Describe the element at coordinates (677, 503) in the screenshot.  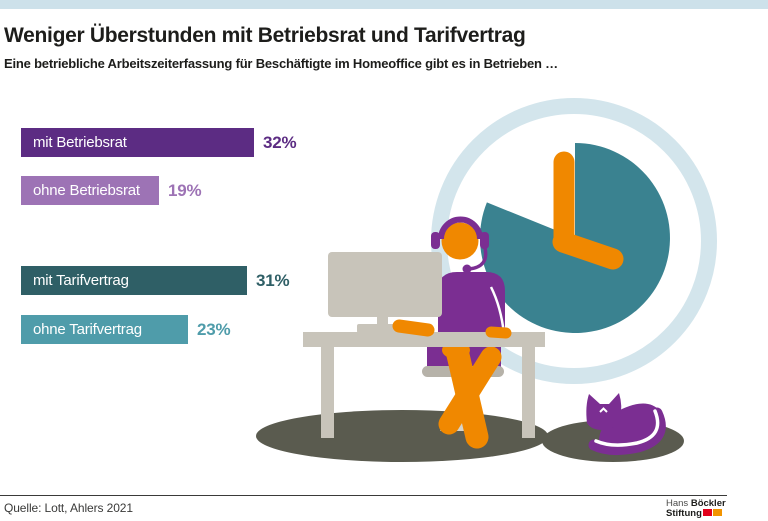
I see `logo-text-hans: Hans` at that location.